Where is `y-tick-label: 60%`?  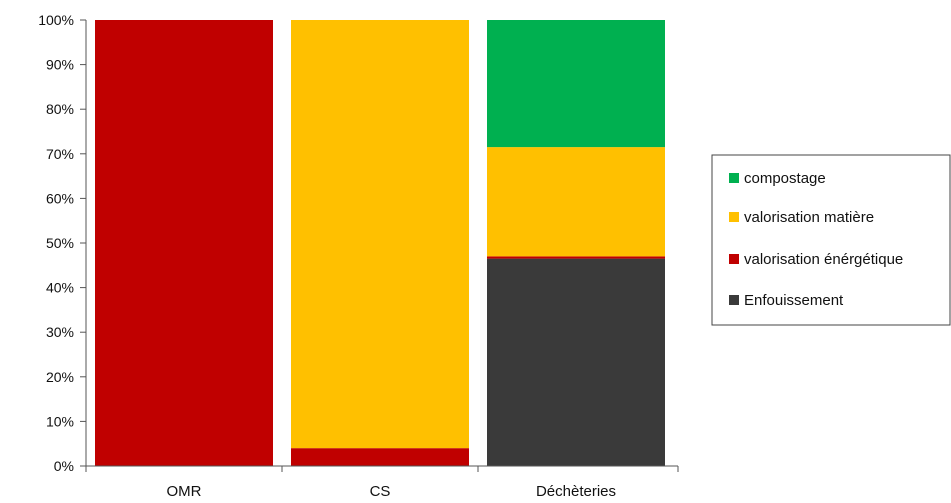 y-tick-label: 60% is located at coordinates (60, 198).